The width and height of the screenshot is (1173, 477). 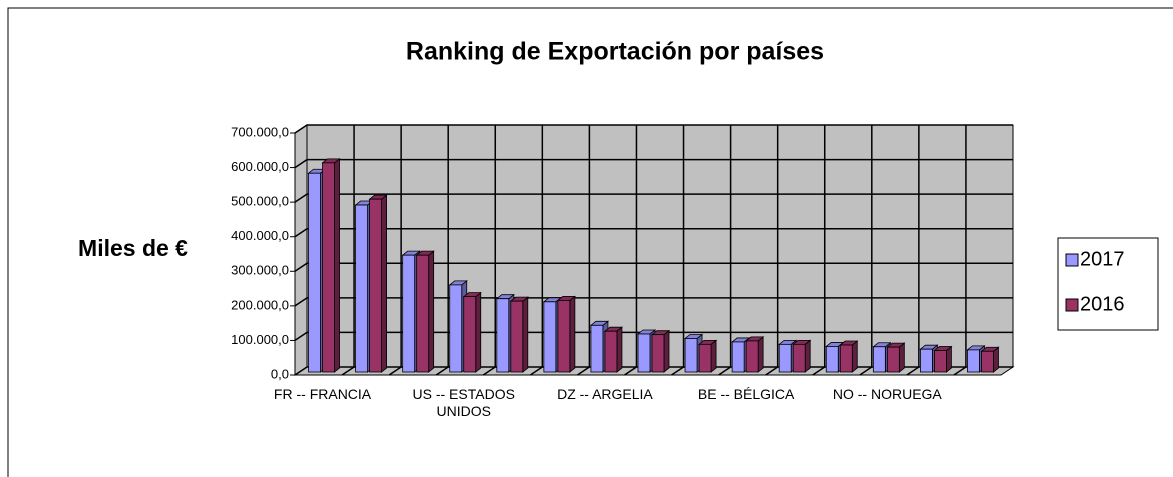 I want to click on y-tick-label: 700.000,0, so click(x=260, y=131).